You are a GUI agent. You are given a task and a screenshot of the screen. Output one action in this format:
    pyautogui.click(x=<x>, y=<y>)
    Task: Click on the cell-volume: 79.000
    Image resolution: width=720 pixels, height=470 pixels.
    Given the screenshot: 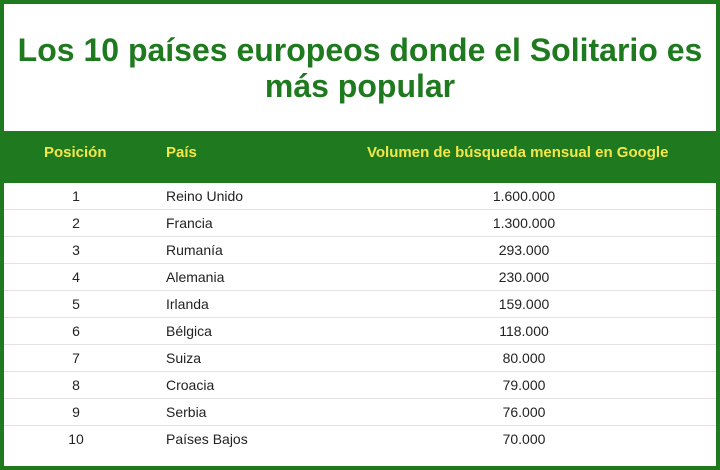 What is the action you would take?
    pyautogui.click(x=524, y=385)
    